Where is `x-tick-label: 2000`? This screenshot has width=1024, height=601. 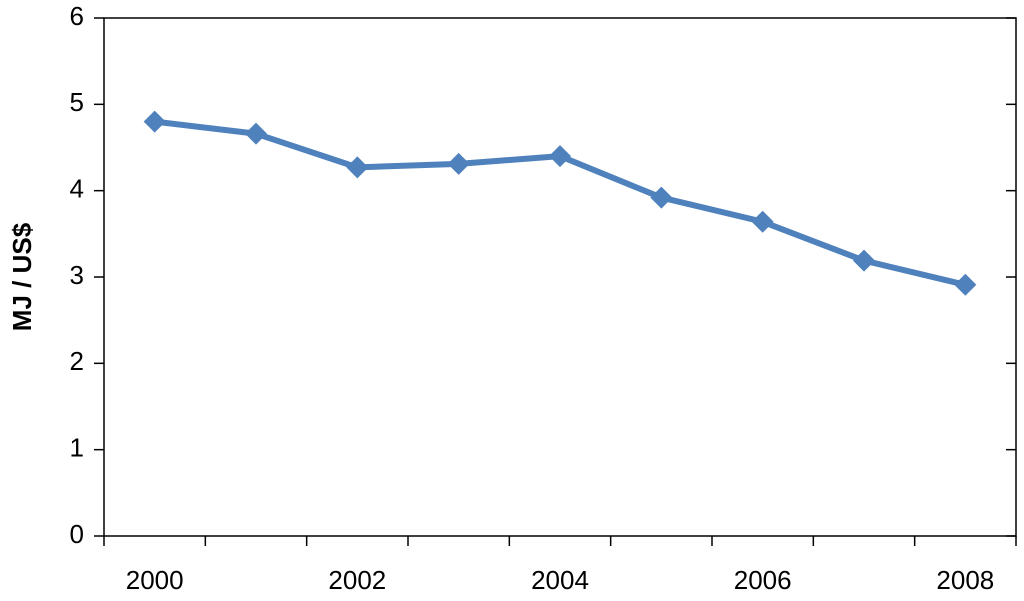
x-tick-label: 2000 is located at coordinates (155, 580).